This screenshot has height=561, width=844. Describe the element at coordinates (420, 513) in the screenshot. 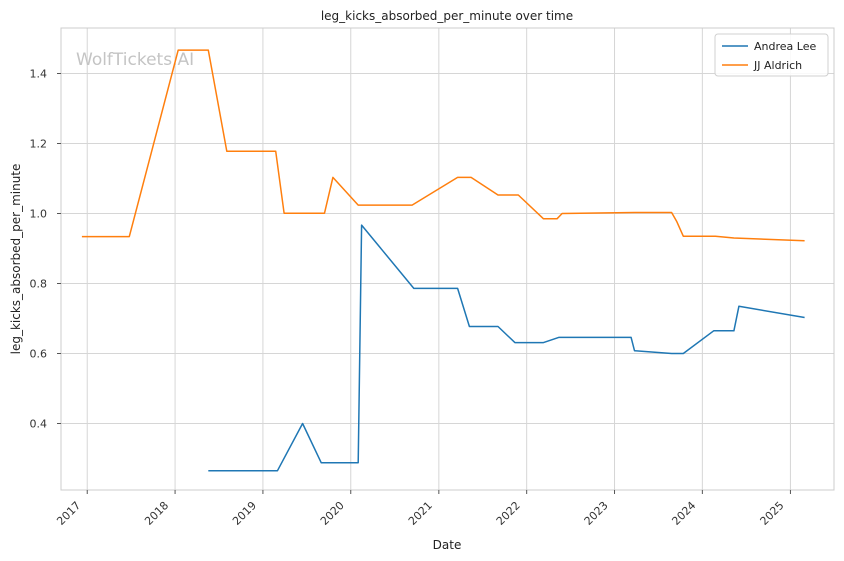

I see `x-tick-label-2021: 2021` at that location.